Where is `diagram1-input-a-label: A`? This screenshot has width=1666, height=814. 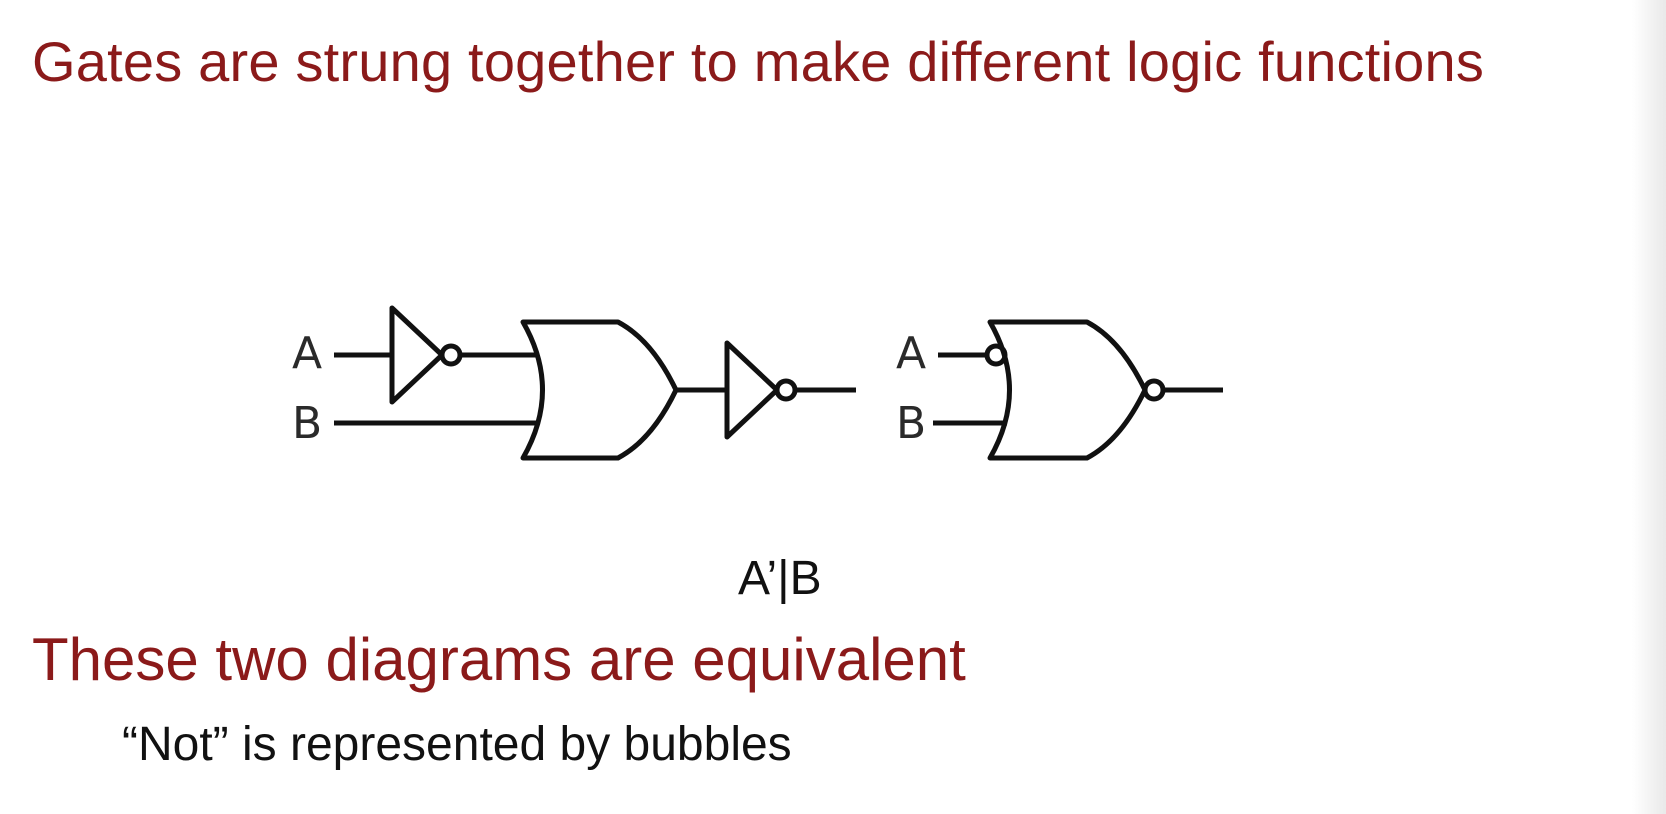 diagram1-input-a-label: A is located at coordinates (307, 353).